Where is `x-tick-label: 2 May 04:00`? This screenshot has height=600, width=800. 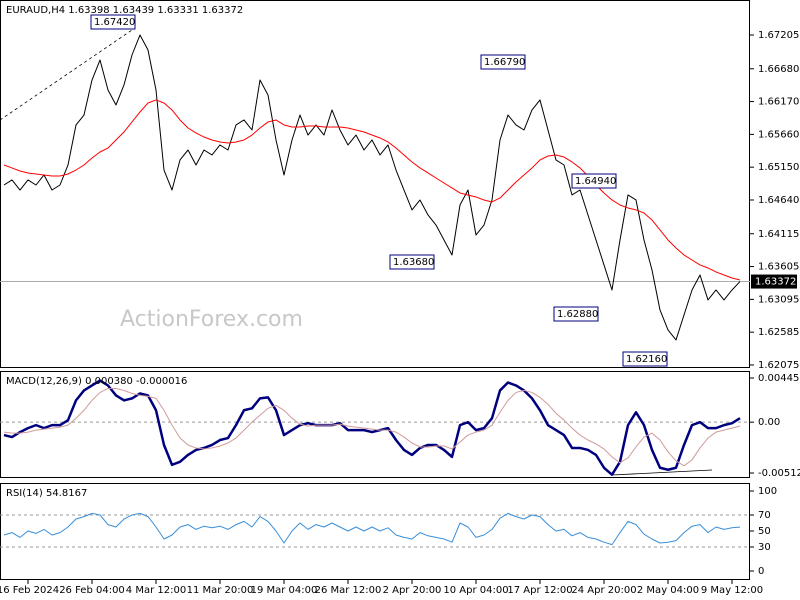 x-tick-label: 2 May 04:00 is located at coordinates (668, 590).